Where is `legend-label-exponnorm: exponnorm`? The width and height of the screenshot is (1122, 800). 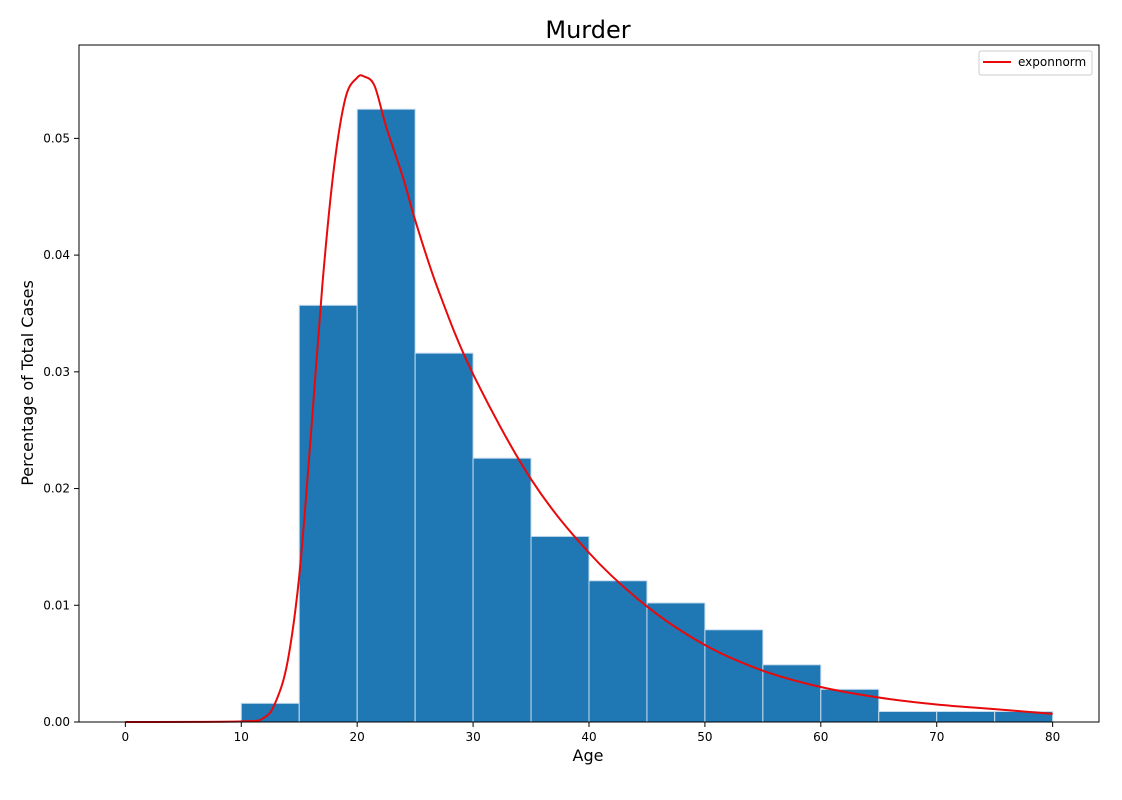 legend-label-exponnorm: exponnorm is located at coordinates (1052, 62).